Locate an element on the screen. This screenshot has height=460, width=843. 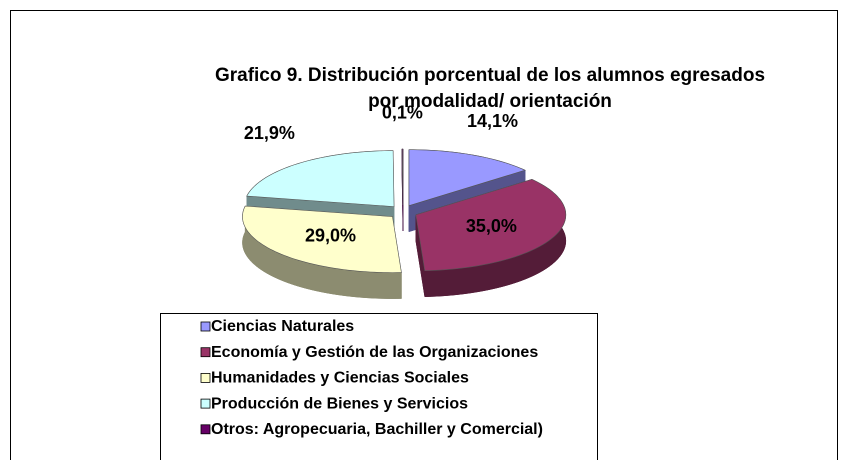
legend-label: Economía y Gestión de las Organizaciones is located at coordinates (374, 352).